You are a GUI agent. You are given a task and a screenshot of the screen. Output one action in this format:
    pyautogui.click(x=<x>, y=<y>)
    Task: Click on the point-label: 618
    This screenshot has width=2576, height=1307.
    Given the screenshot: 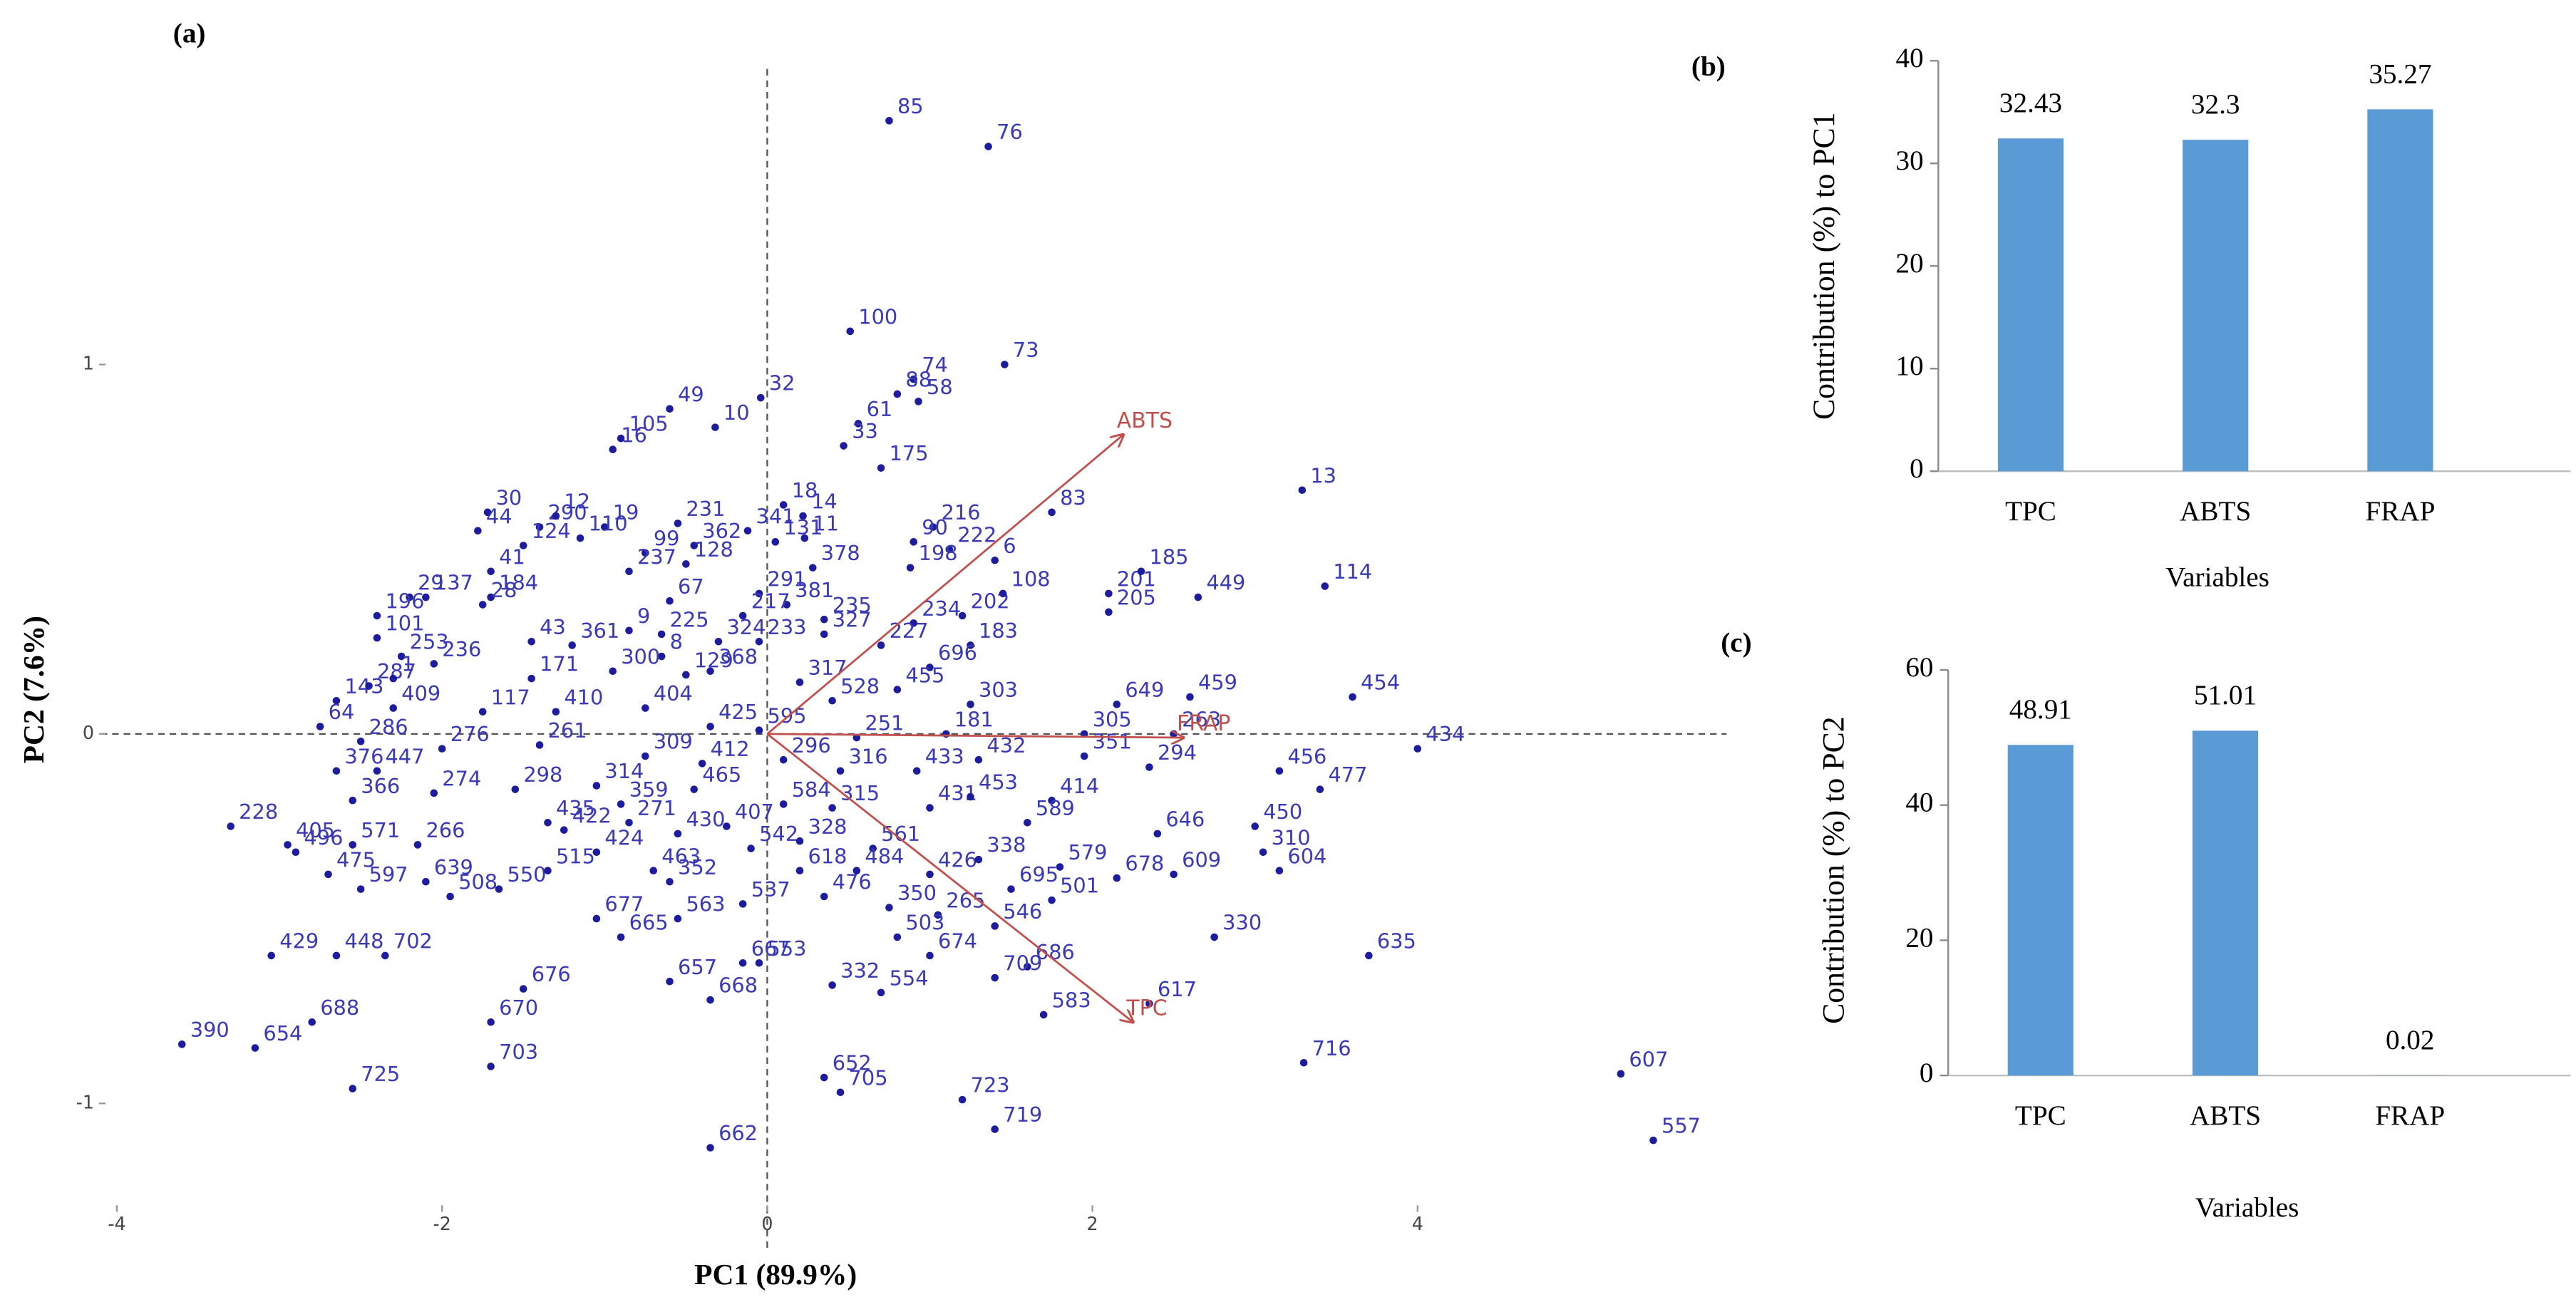 What is the action you would take?
    pyautogui.click(x=827, y=856)
    